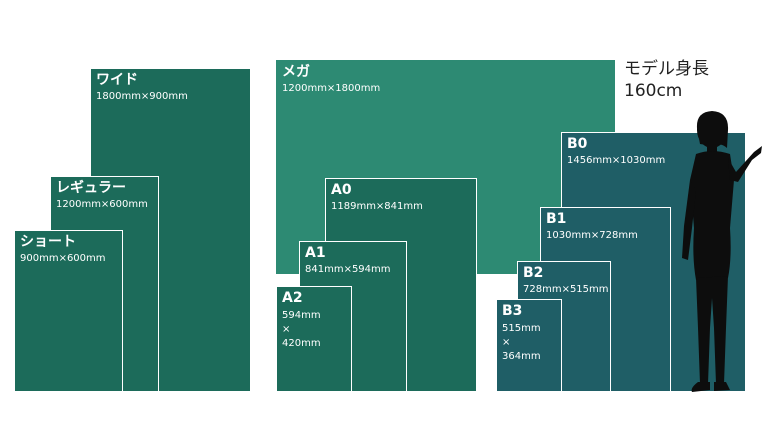 Image resolution: width=770 pixels, height=438 pixels. Describe the element at coordinates (666, 69) in the screenshot. I see `model-label-text: モデル身長` at that location.